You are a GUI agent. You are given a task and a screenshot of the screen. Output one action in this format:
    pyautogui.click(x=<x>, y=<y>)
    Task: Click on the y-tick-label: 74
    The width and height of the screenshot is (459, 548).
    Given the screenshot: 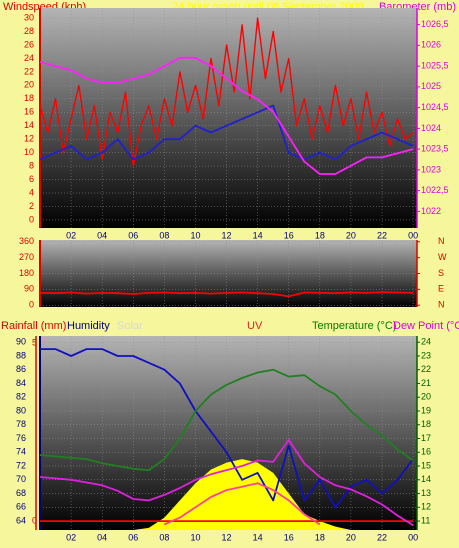 What is the action you would take?
    pyautogui.click(x=21, y=452)
    